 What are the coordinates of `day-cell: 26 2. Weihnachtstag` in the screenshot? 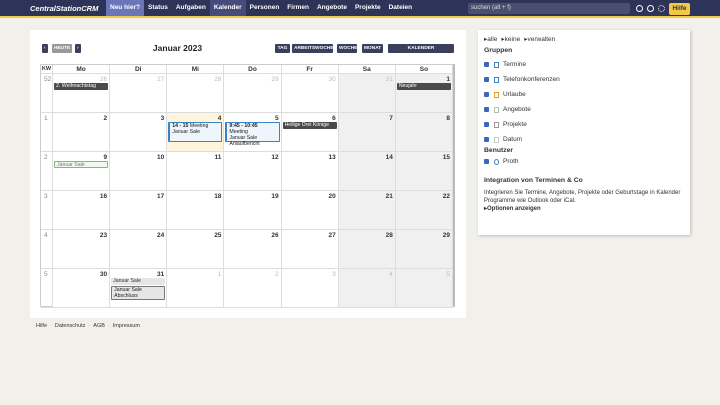 It's located at (82, 93).